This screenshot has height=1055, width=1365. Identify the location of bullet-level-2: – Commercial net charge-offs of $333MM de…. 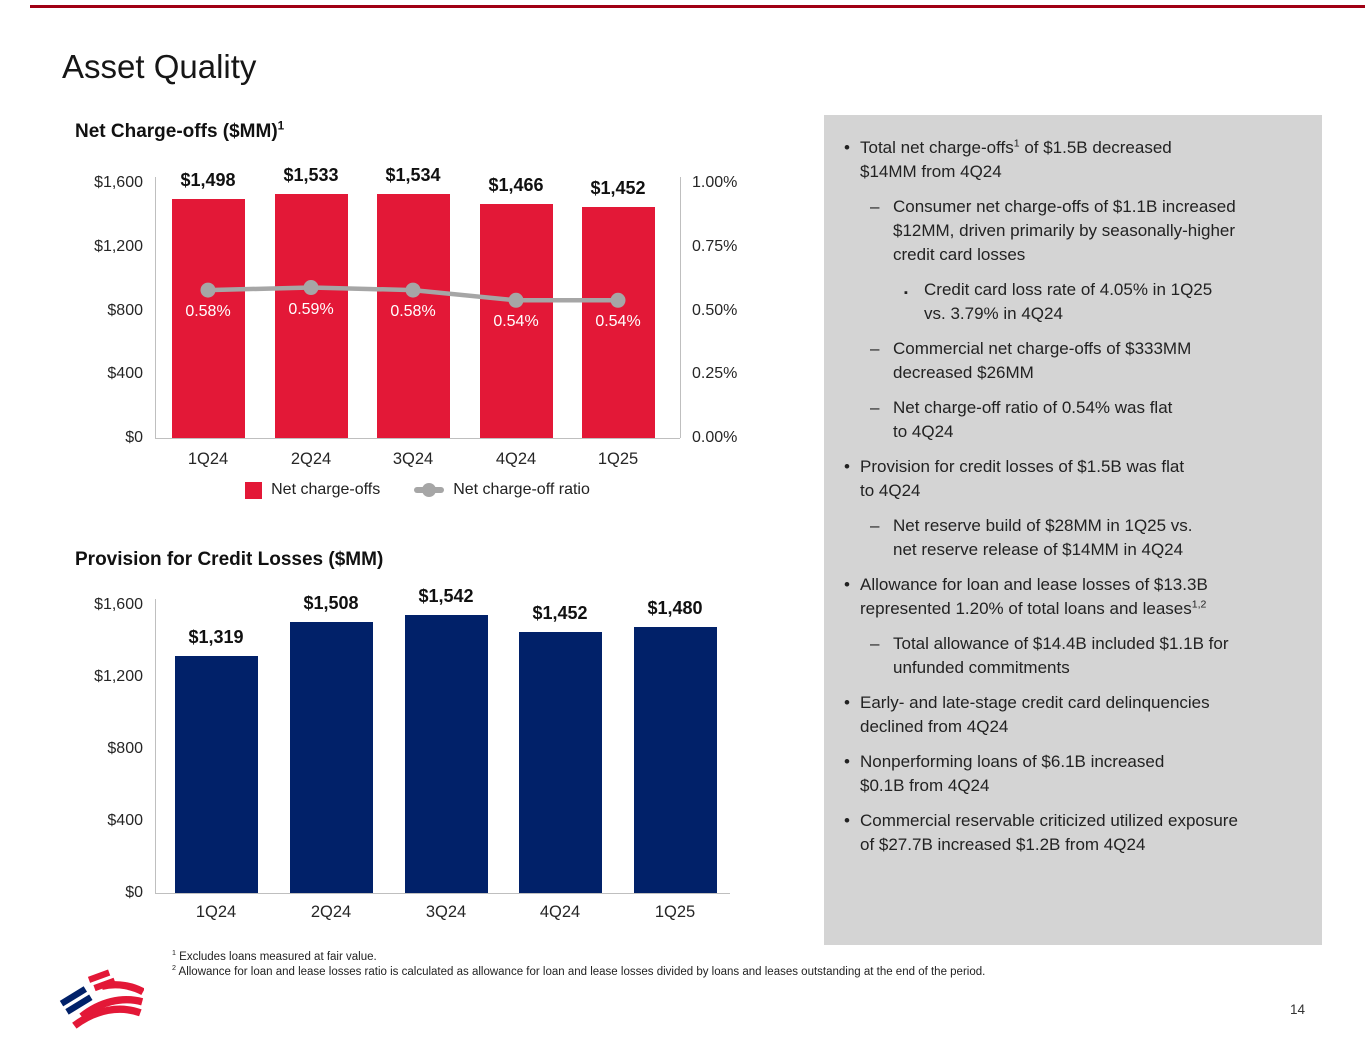
(1067, 361).